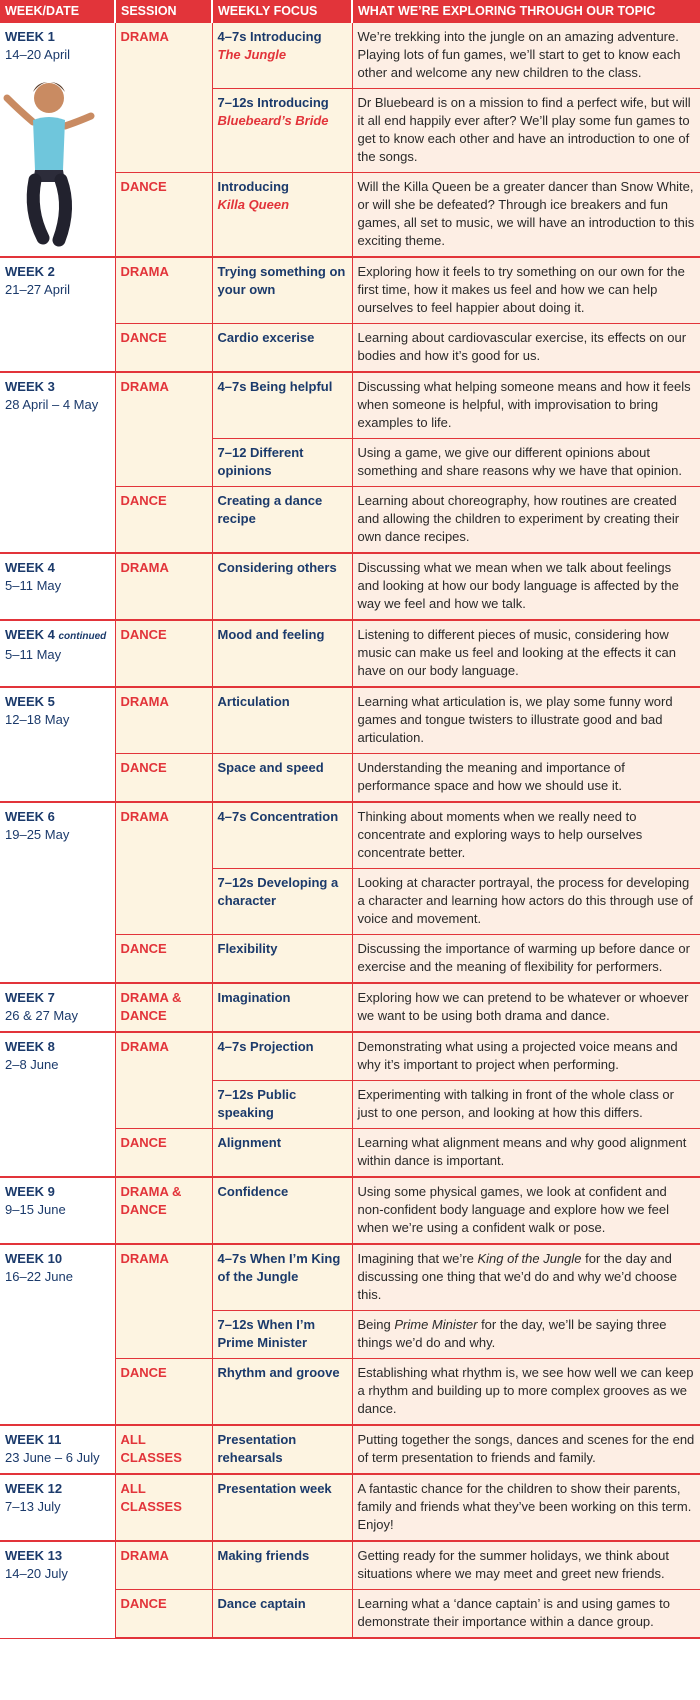  I want to click on header-cell: SESSION, so click(164, 11).